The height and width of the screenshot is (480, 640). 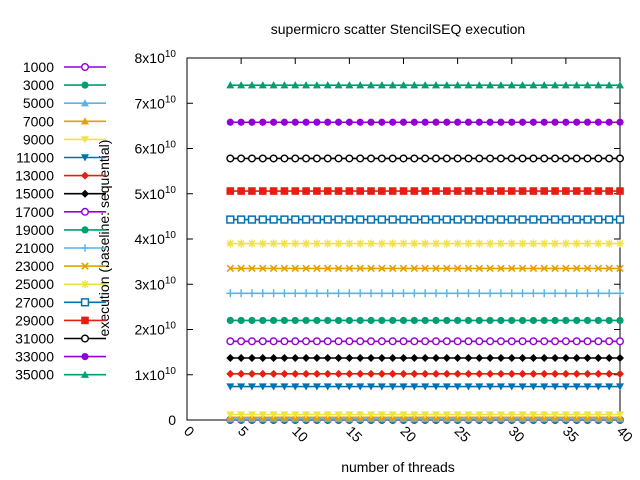 I want to click on legend-entry: 11000, so click(x=61, y=158).